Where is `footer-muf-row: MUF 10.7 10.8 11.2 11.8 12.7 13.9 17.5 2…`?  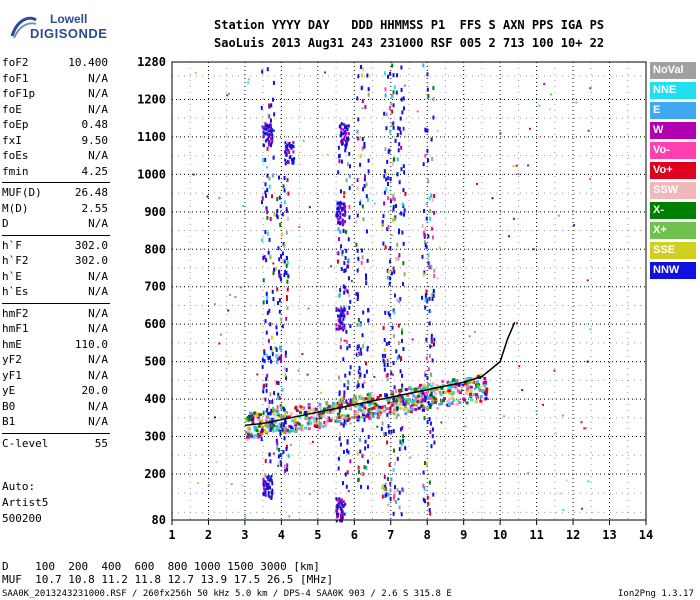
footer-muf-row: MUF 10.7 10.8 11.2 11.8 12.7 13.9 17.5 2… is located at coordinates (168, 579).